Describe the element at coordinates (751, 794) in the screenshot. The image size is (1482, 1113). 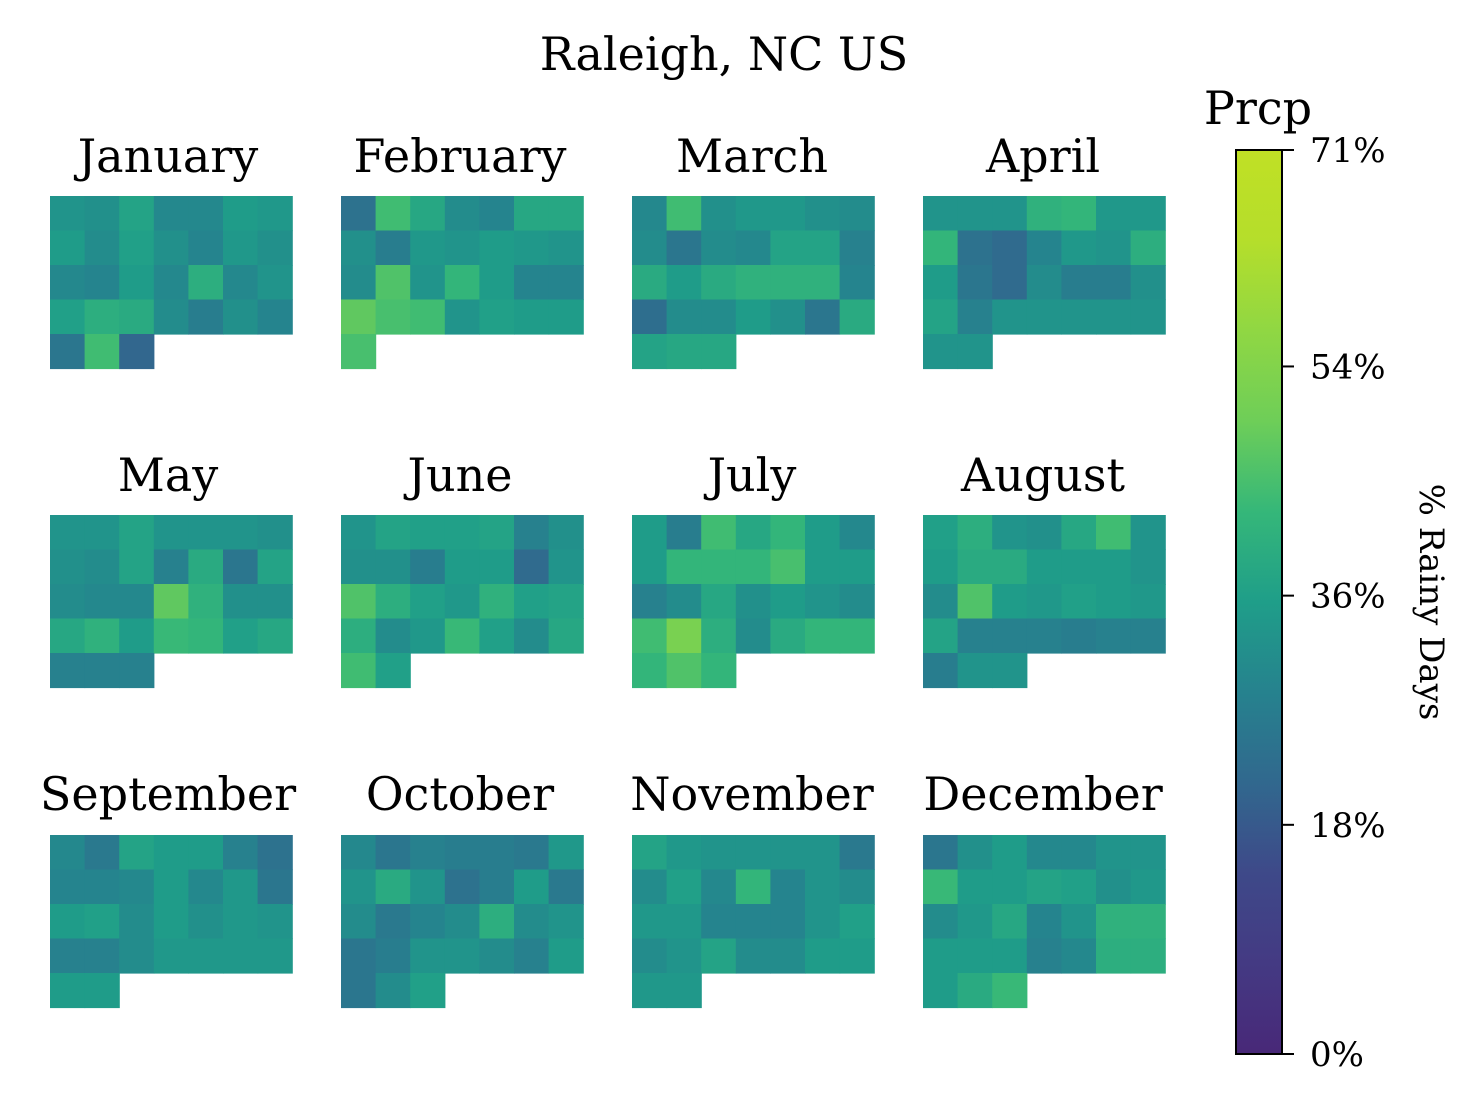
I see `month-title: November` at that location.